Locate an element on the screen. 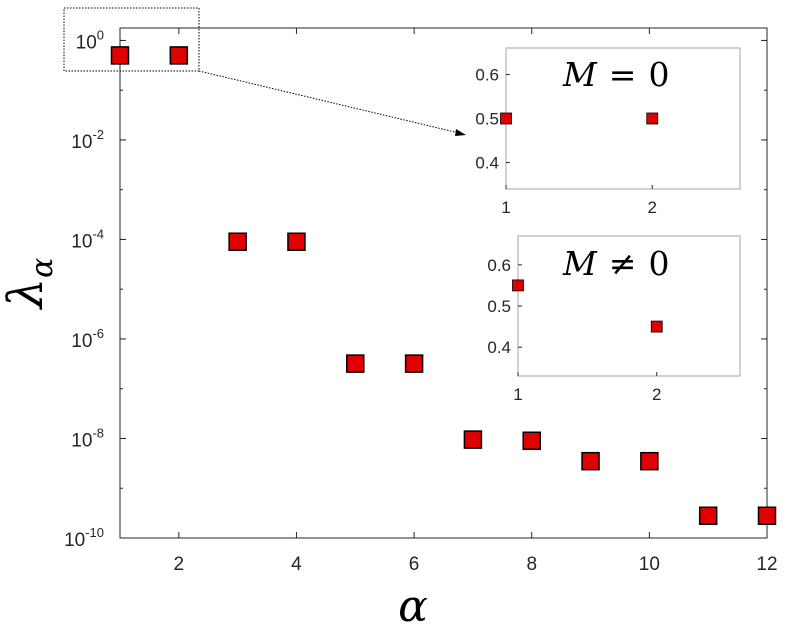 The height and width of the screenshot is (630, 789). y-tick-label: 10⁻⁸ is located at coordinates (87, 438).